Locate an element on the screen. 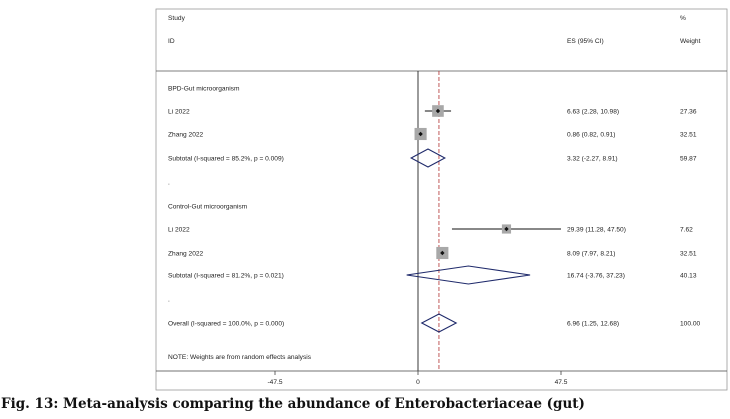  row-label: Overall (I-squared = 100.0%, p = 0.000) is located at coordinates (226, 323).